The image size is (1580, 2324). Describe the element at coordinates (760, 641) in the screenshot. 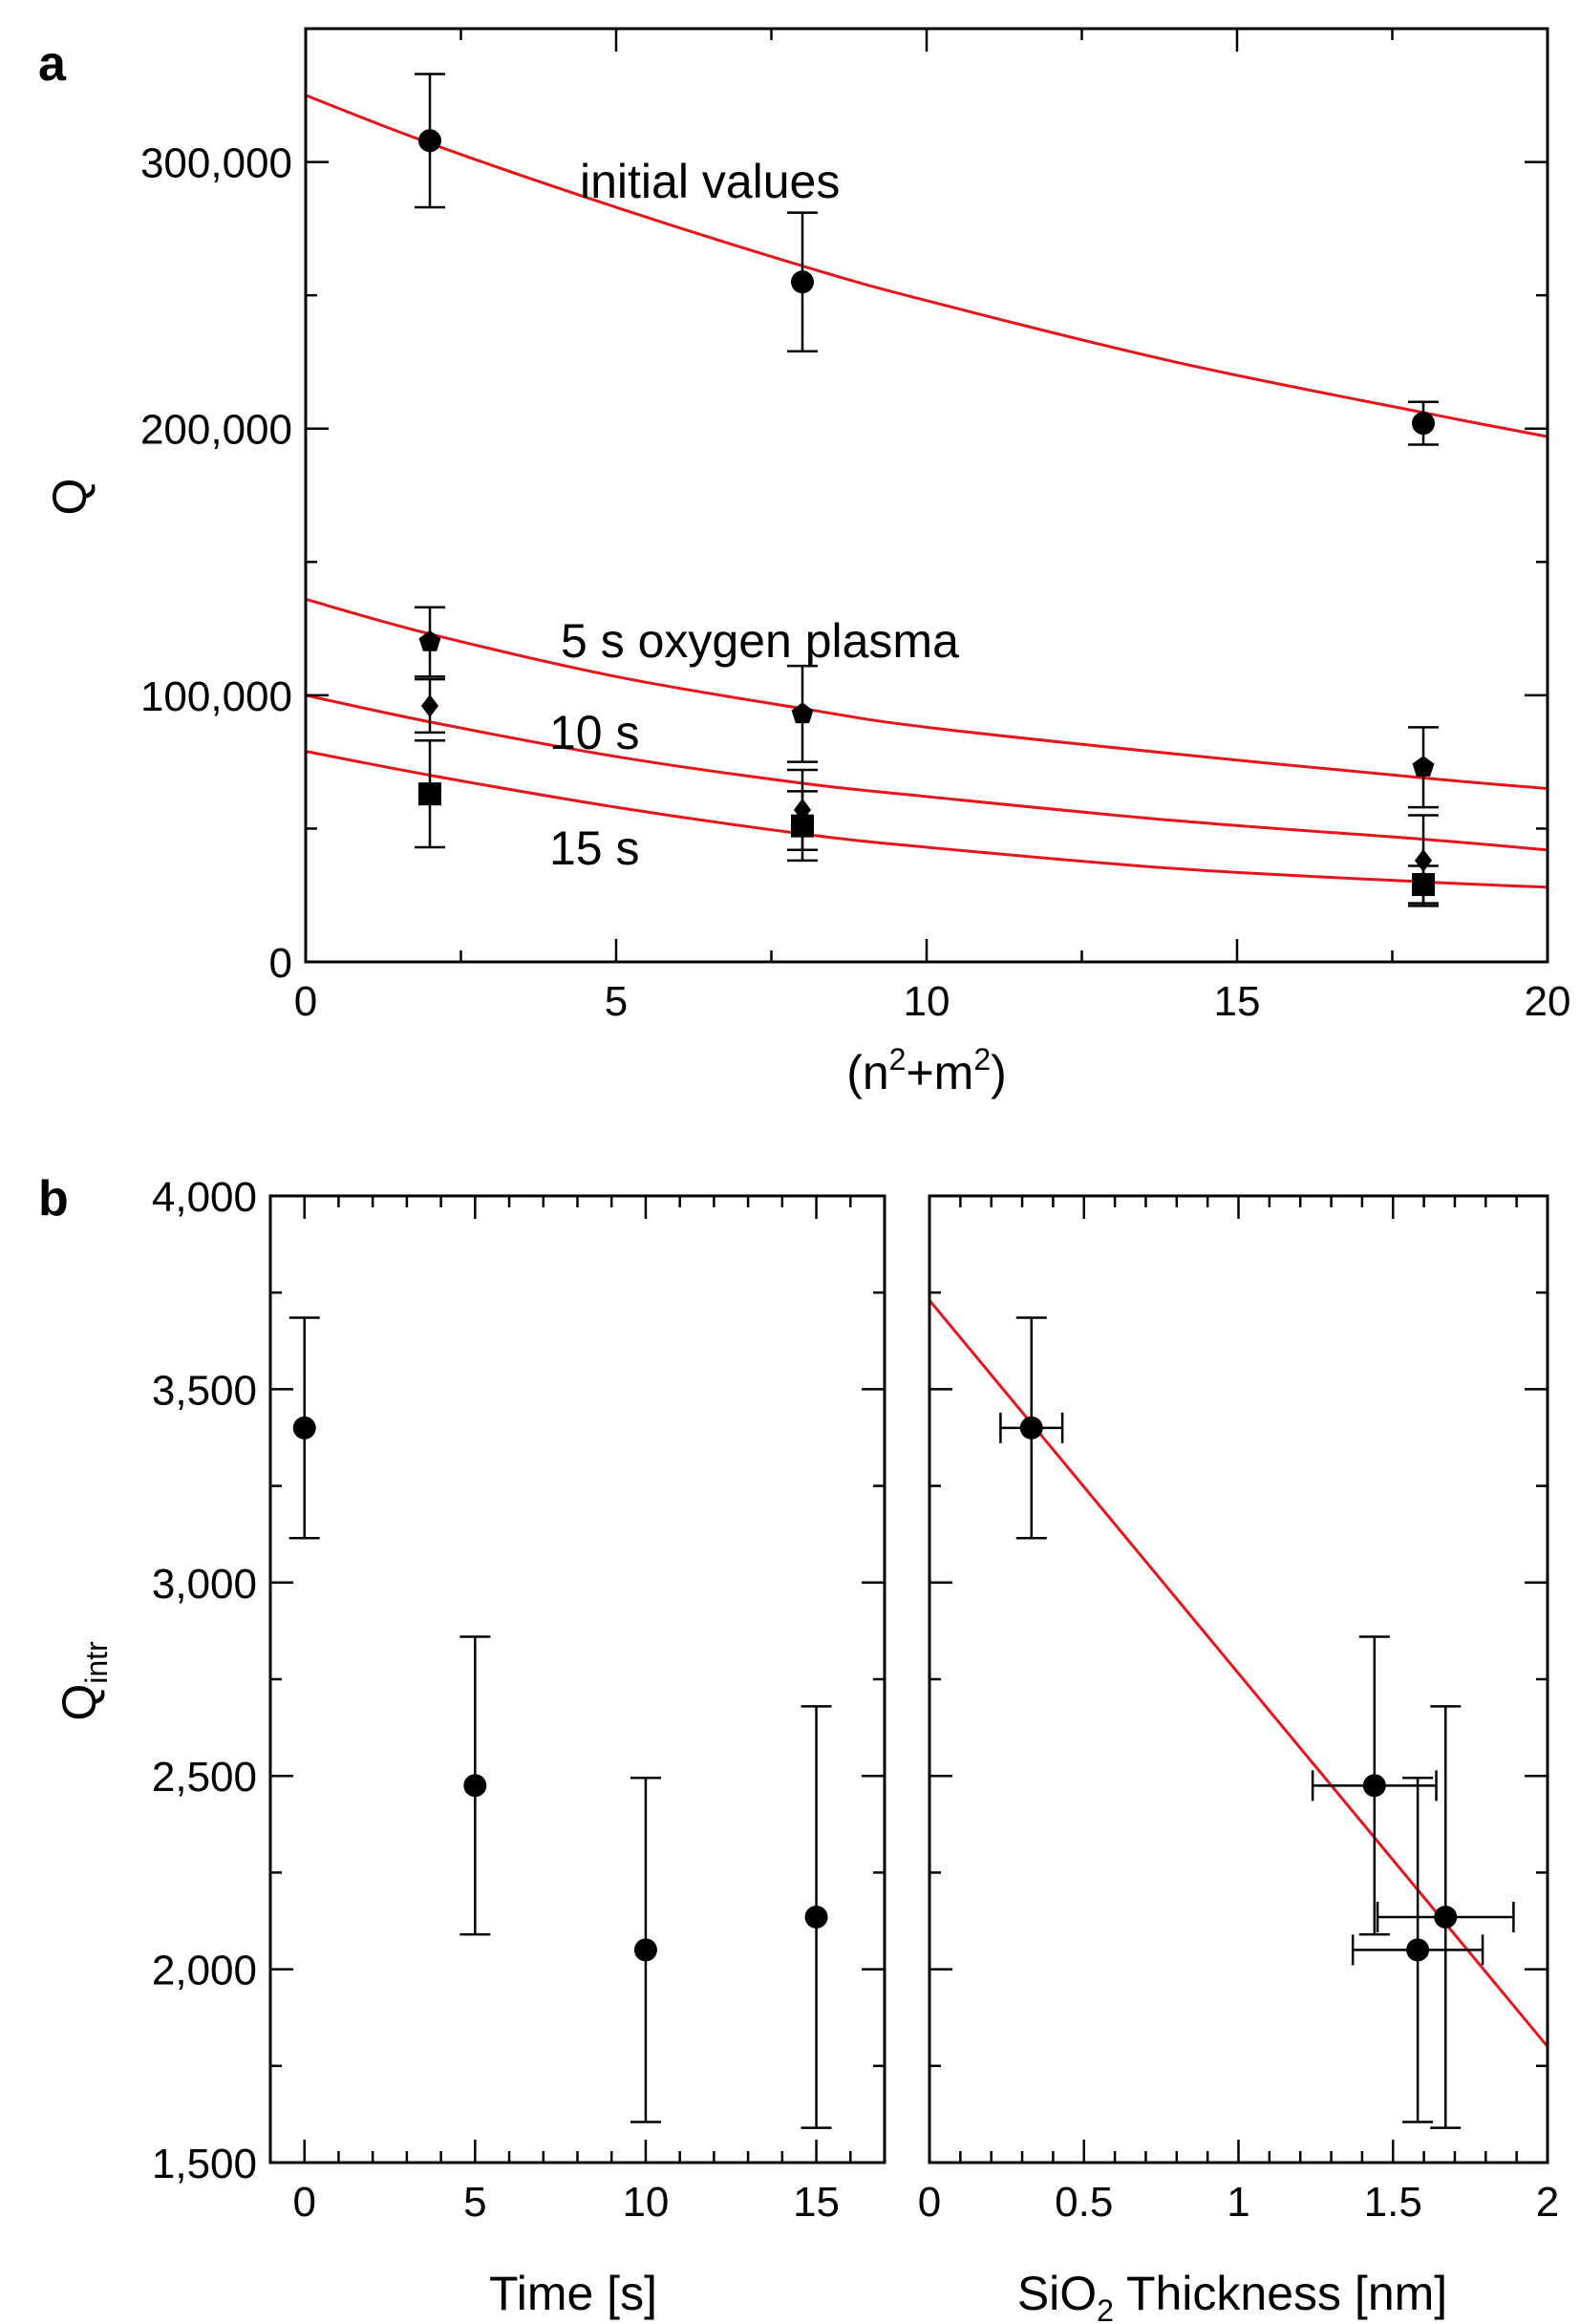

I see `annotation-5s-oxygen-plasma: 5 s oxygen plasma` at that location.